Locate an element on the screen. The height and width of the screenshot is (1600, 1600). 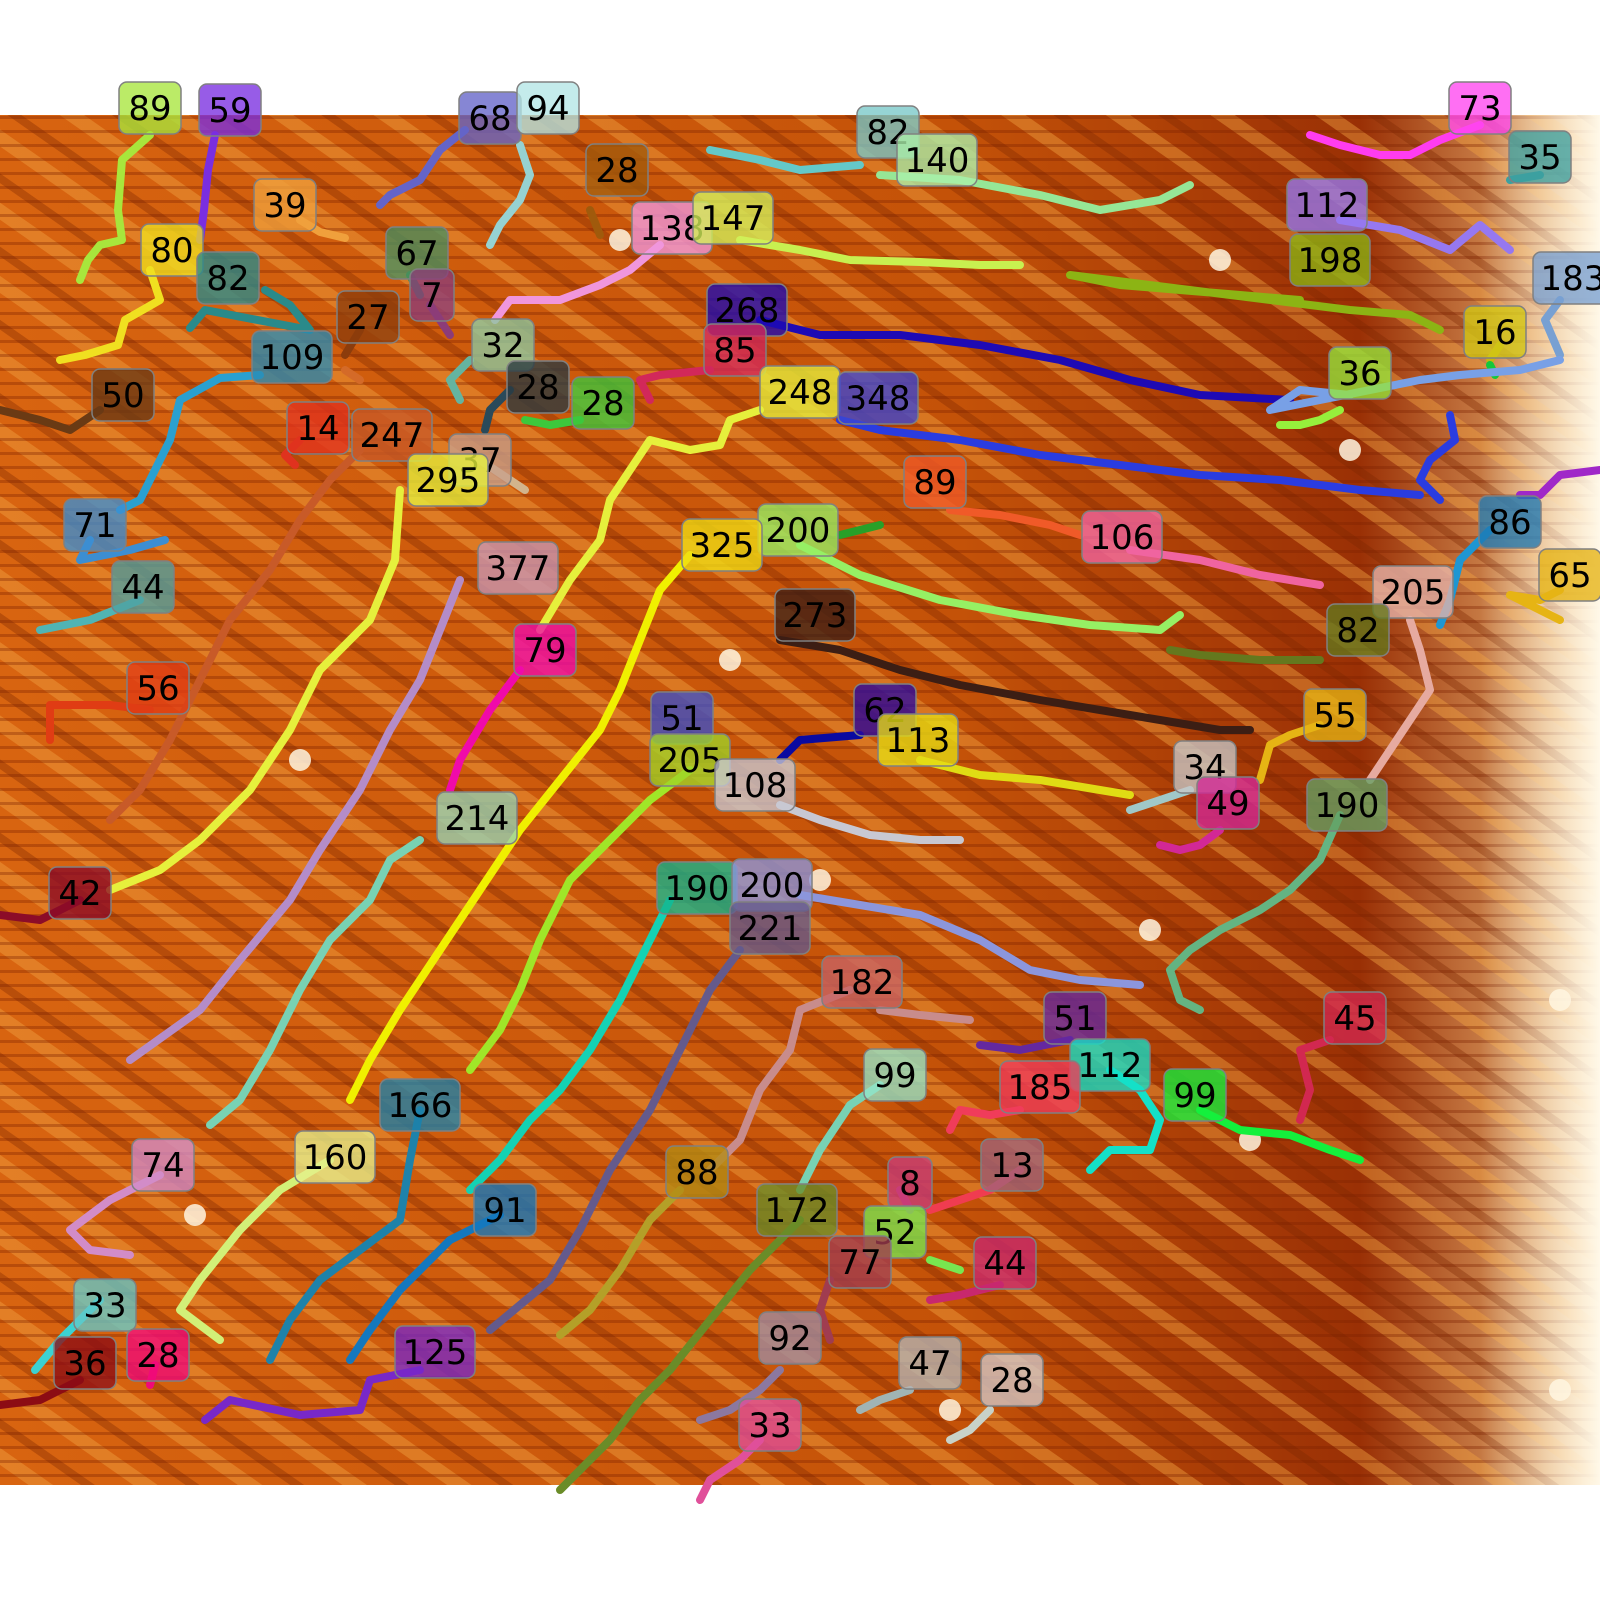
trace-label: 92 is located at coordinates (790, 1338).